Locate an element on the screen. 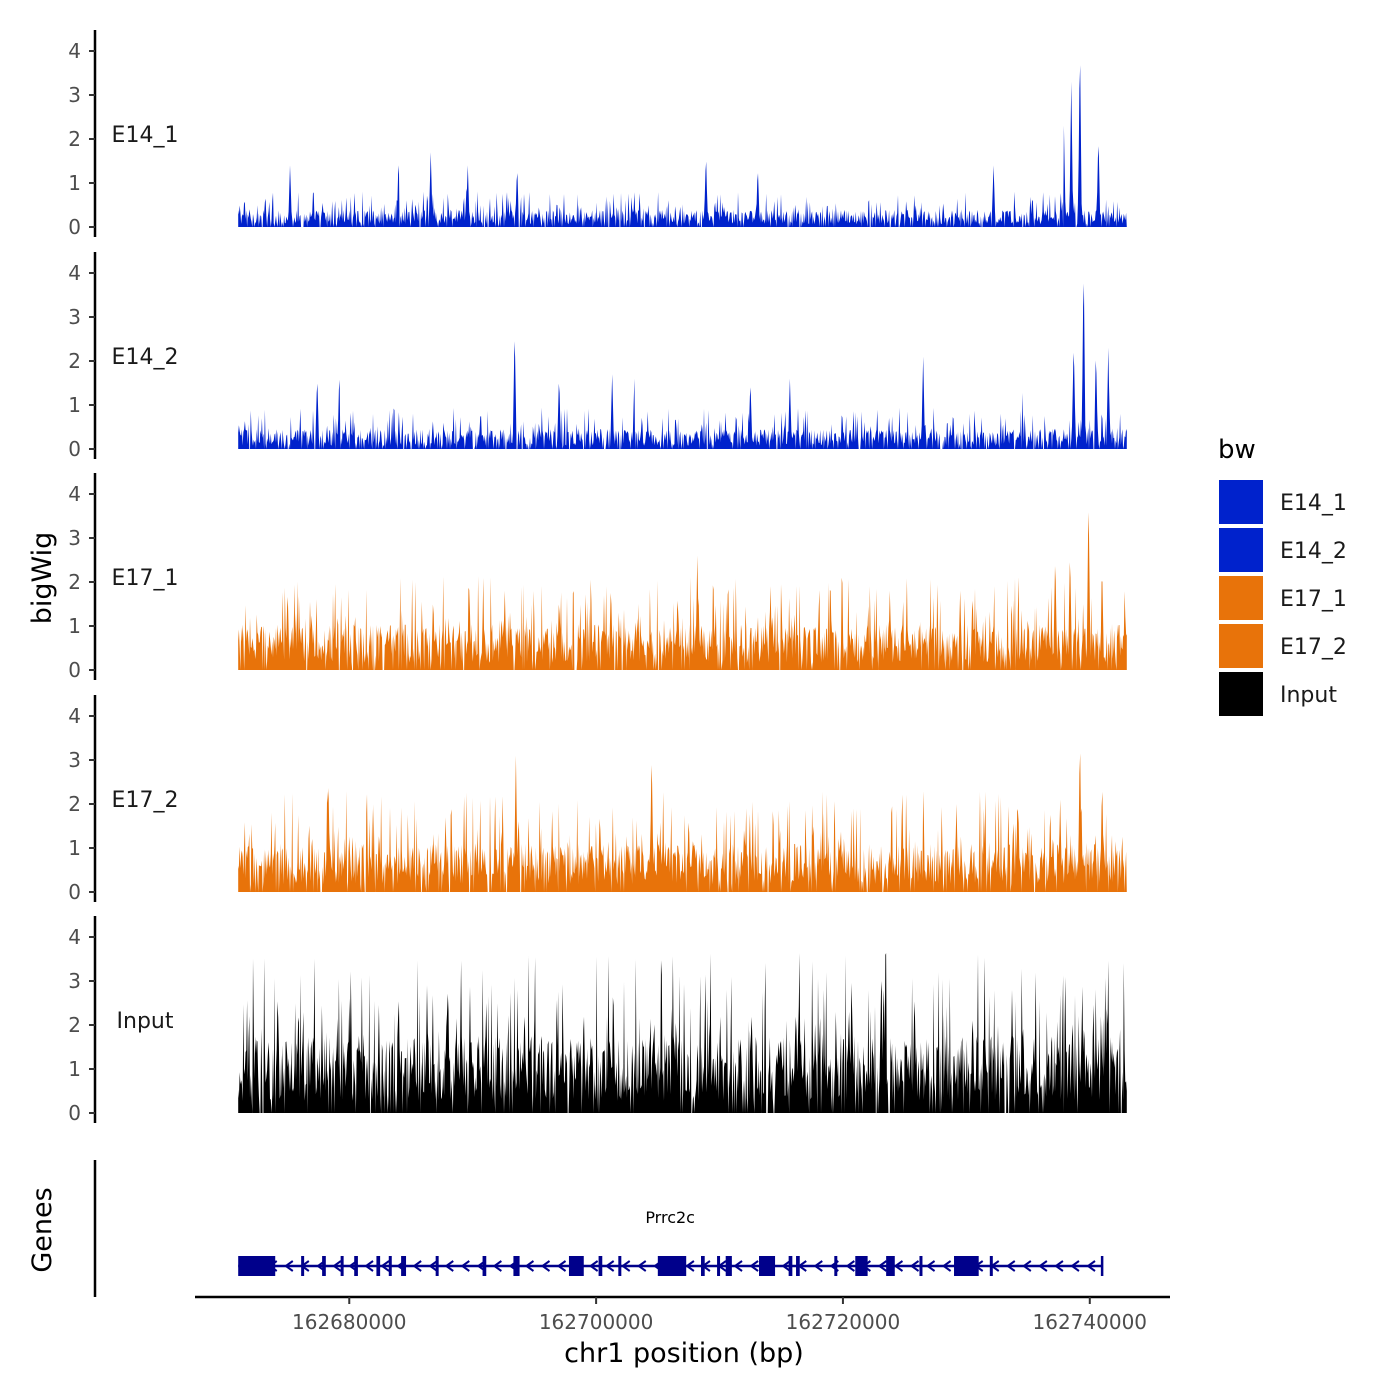 Image resolution: width=1400 pixels, height=1400 pixels. legend-key-Input is located at coordinates (1241, 694).